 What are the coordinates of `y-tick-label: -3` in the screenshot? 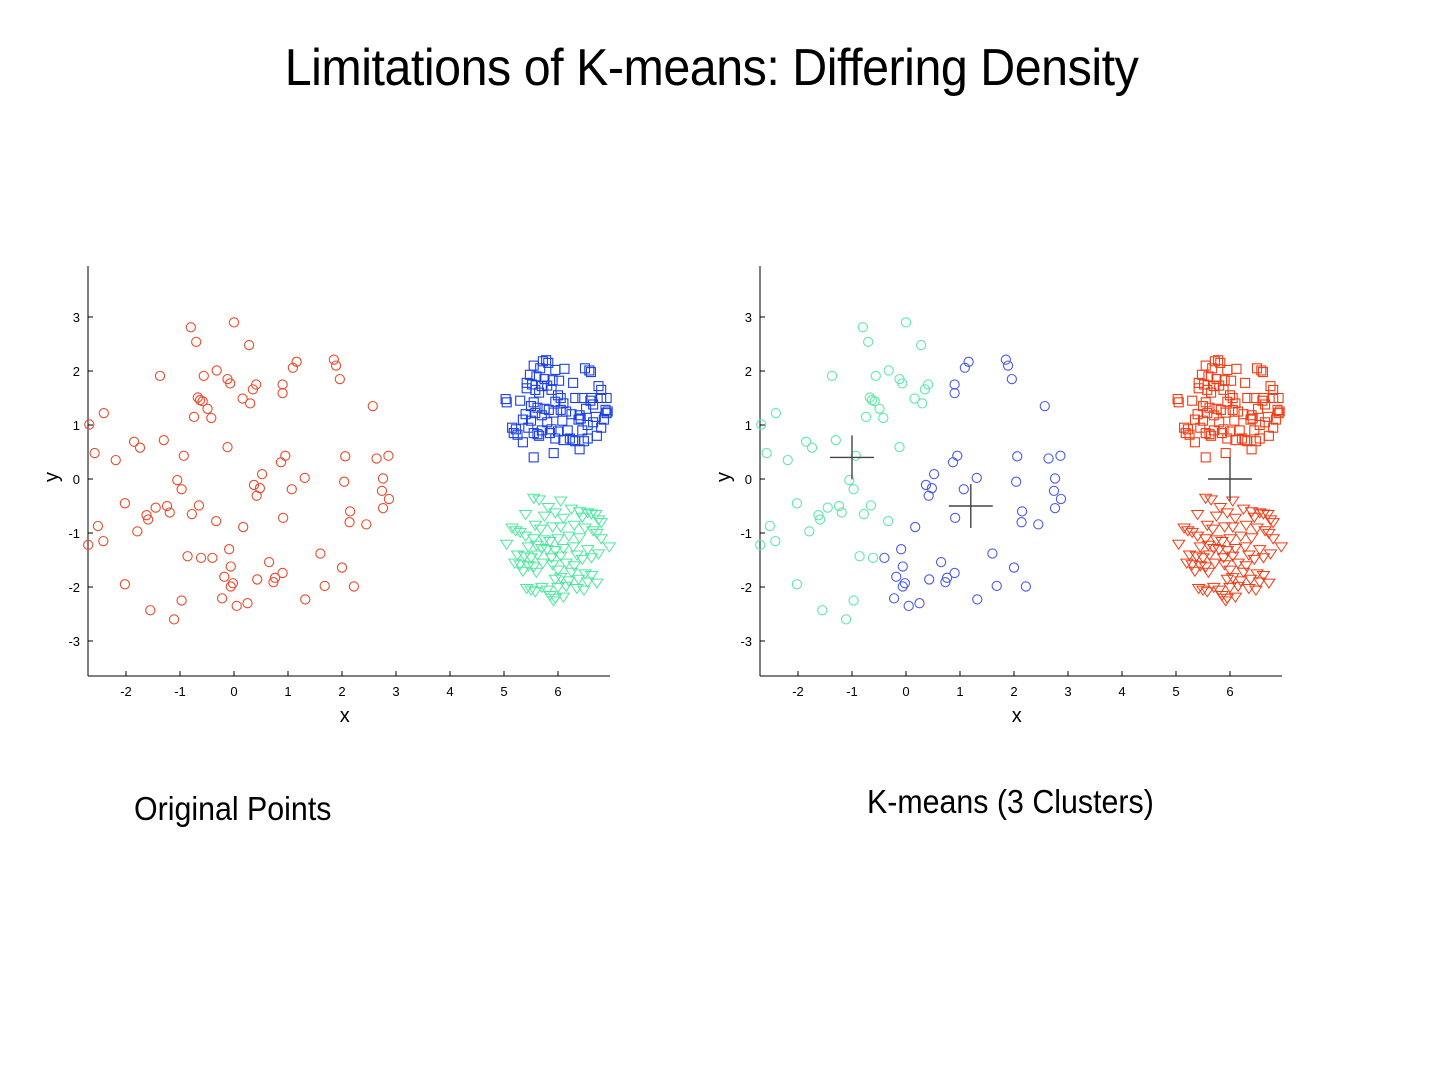 It's located at (746, 641).